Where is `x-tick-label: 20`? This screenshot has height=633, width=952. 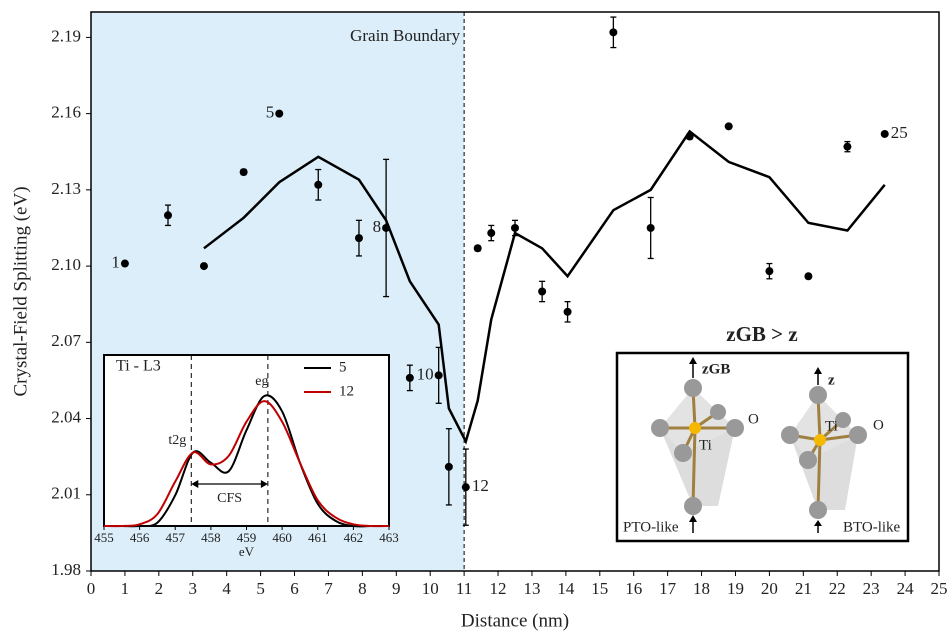
x-tick-label: 20 is located at coordinates (769, 588).